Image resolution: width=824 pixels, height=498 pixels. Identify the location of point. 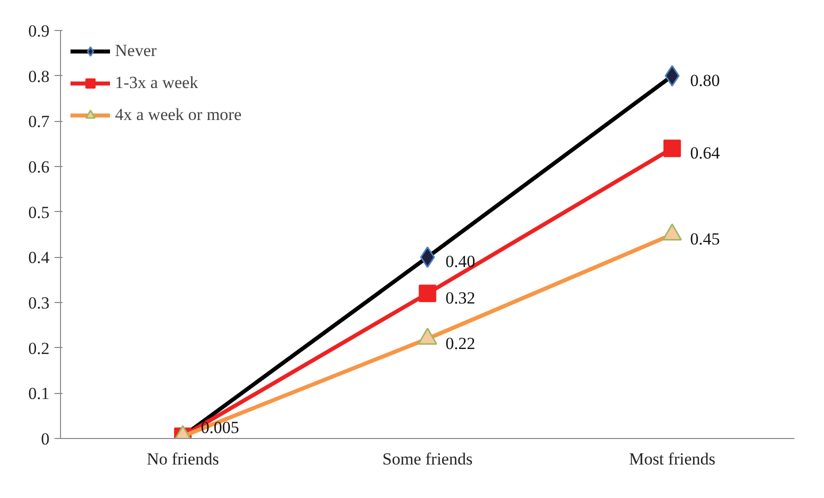
(672, 149).